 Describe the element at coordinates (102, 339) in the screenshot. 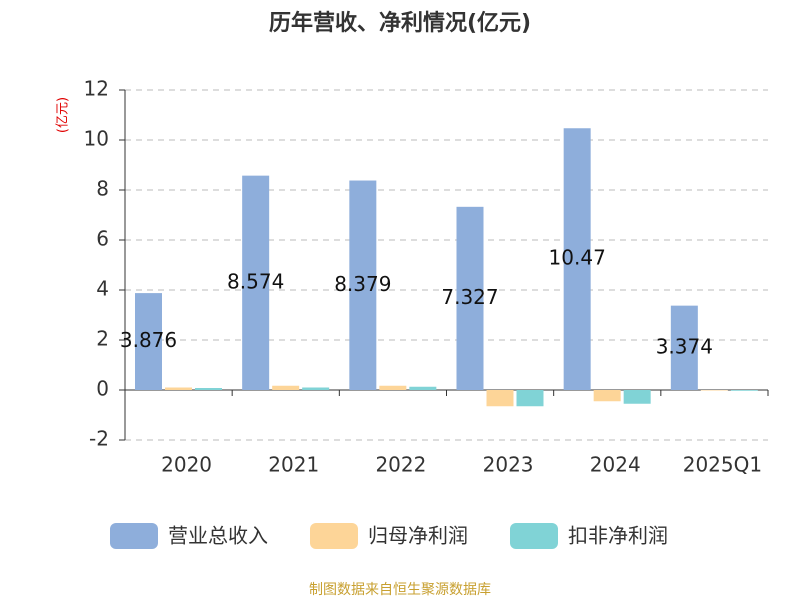

I see `y-tick-label: 2` at that location.